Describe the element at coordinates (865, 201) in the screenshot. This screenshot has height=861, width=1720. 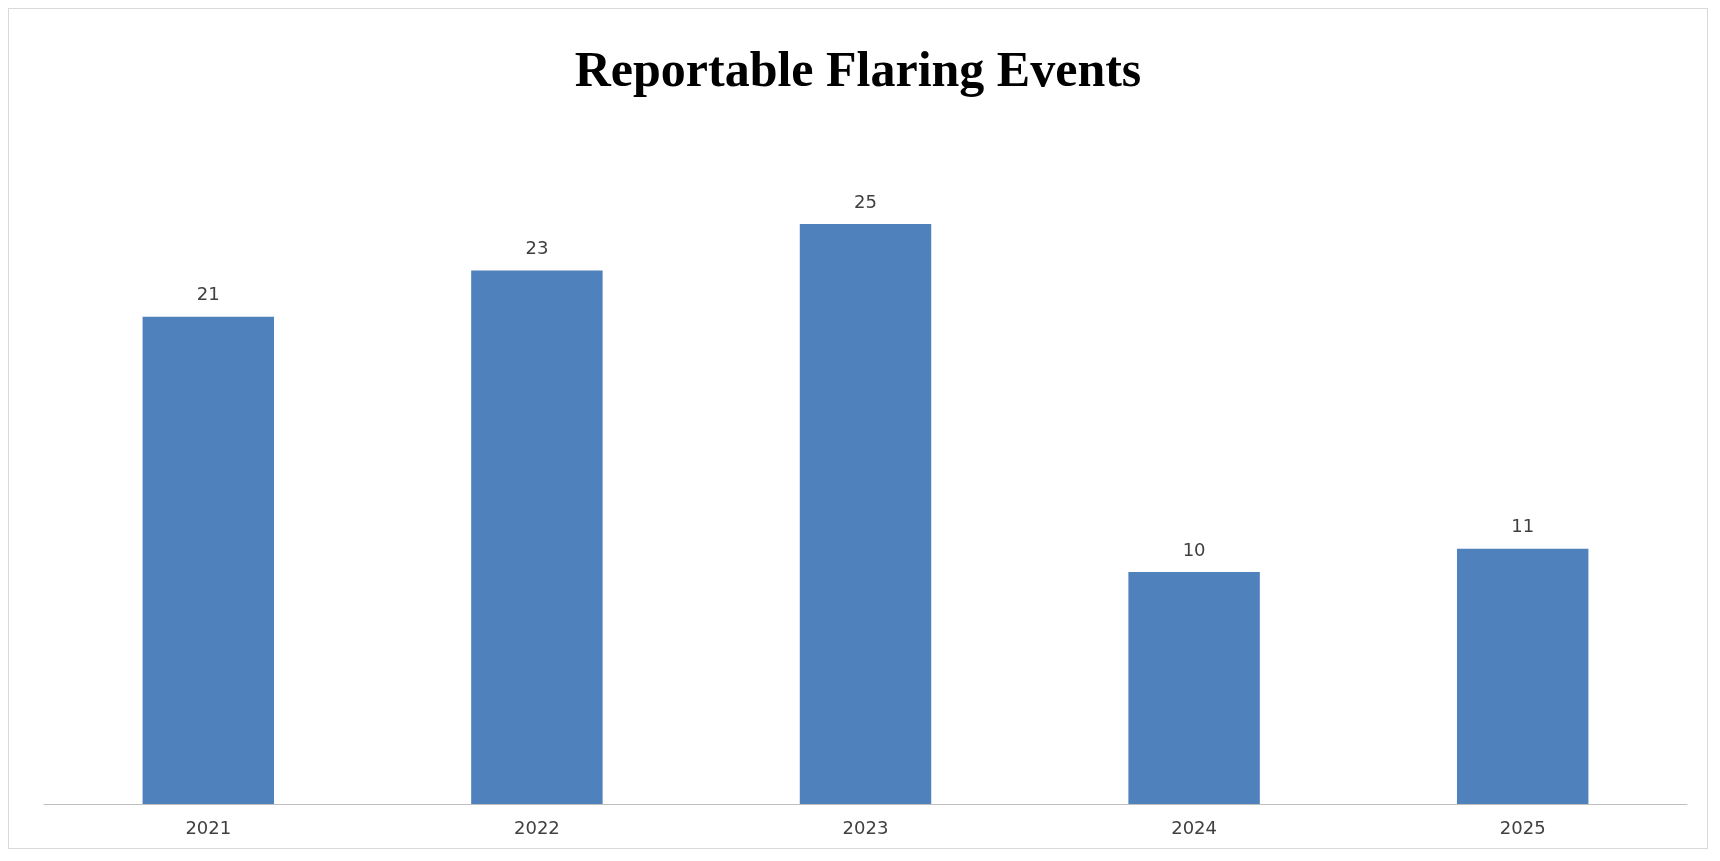
I see `data-label: 25` at that location.